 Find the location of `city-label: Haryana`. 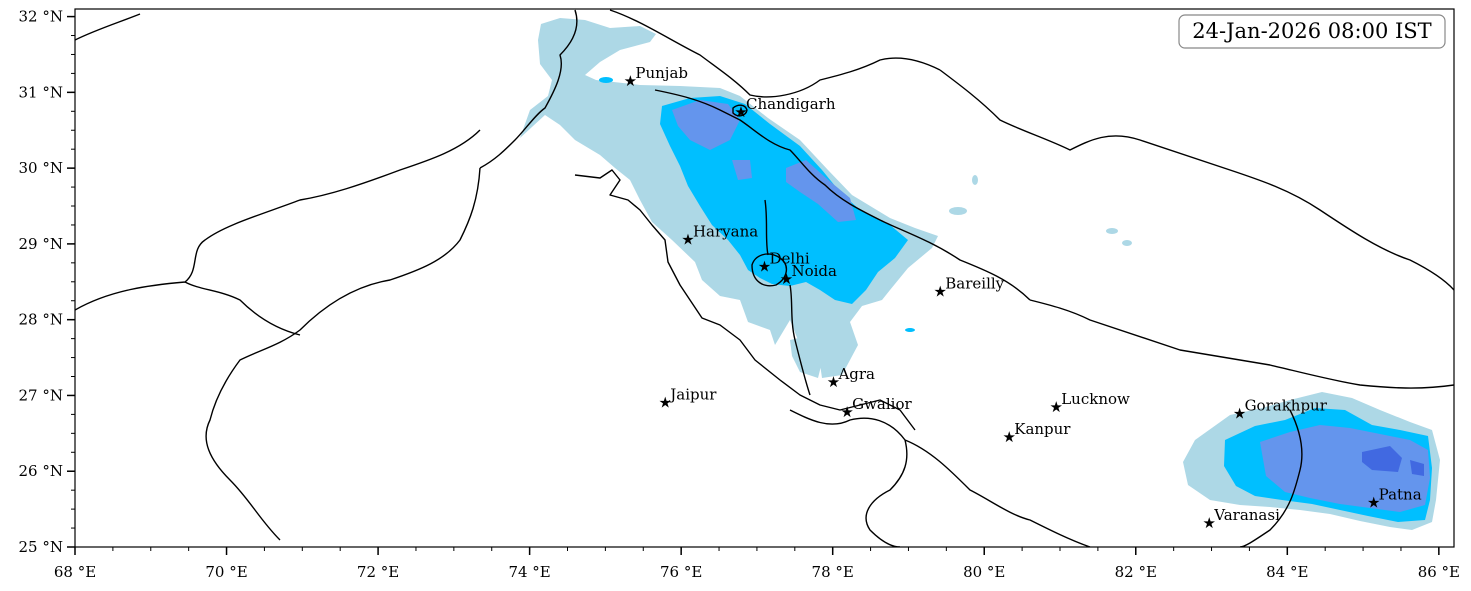

city-label: Haryana is located at coordinates (725, 231).